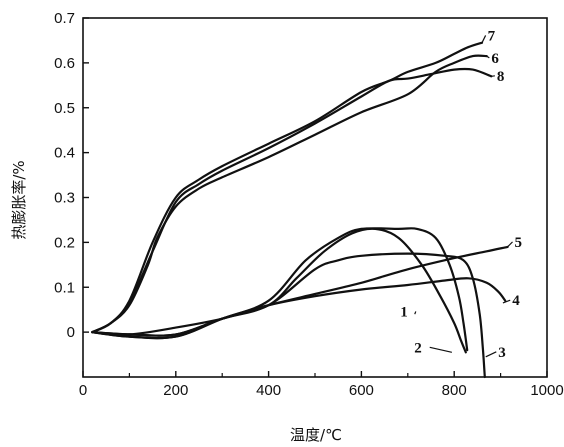  What do you see at coordinates (64, 287) in the screenshot?
I see `y-tick-label: 0.1` at bounding box center [64, 287].